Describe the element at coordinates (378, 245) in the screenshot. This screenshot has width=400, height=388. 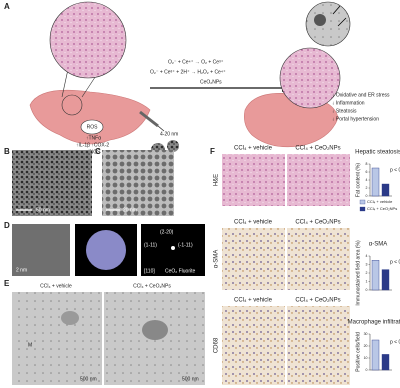
I see `chart-title: α-SMA` at that location.